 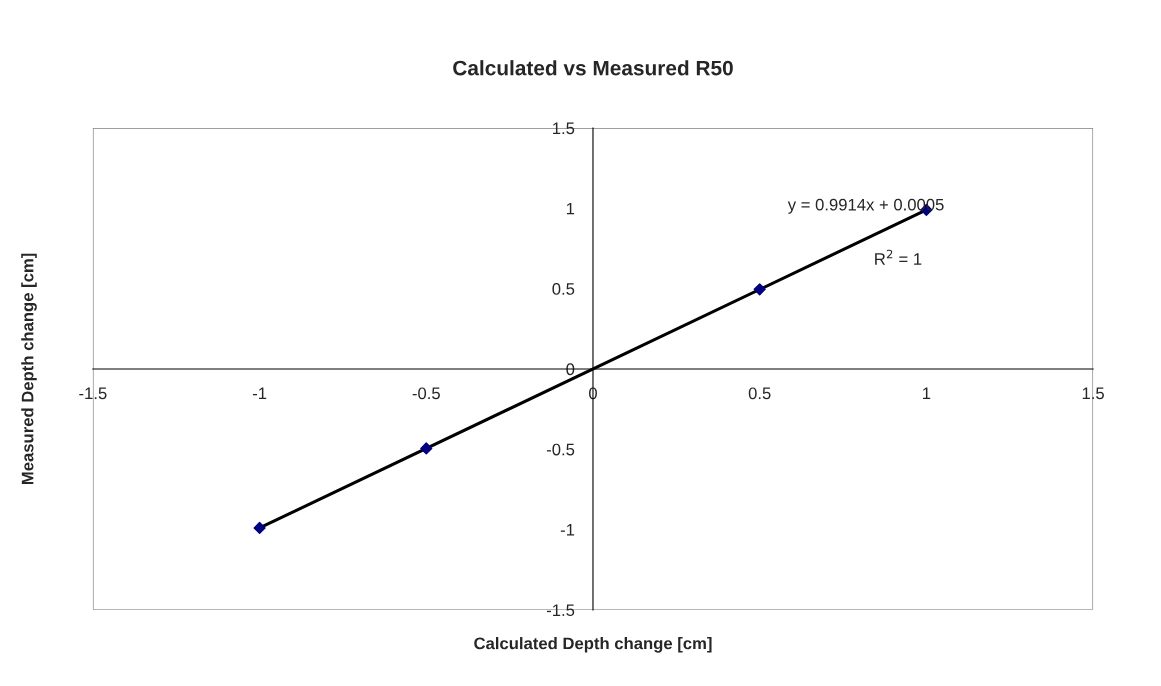 I want to click on y-tick-label: -1, so click(x=567, y=530).